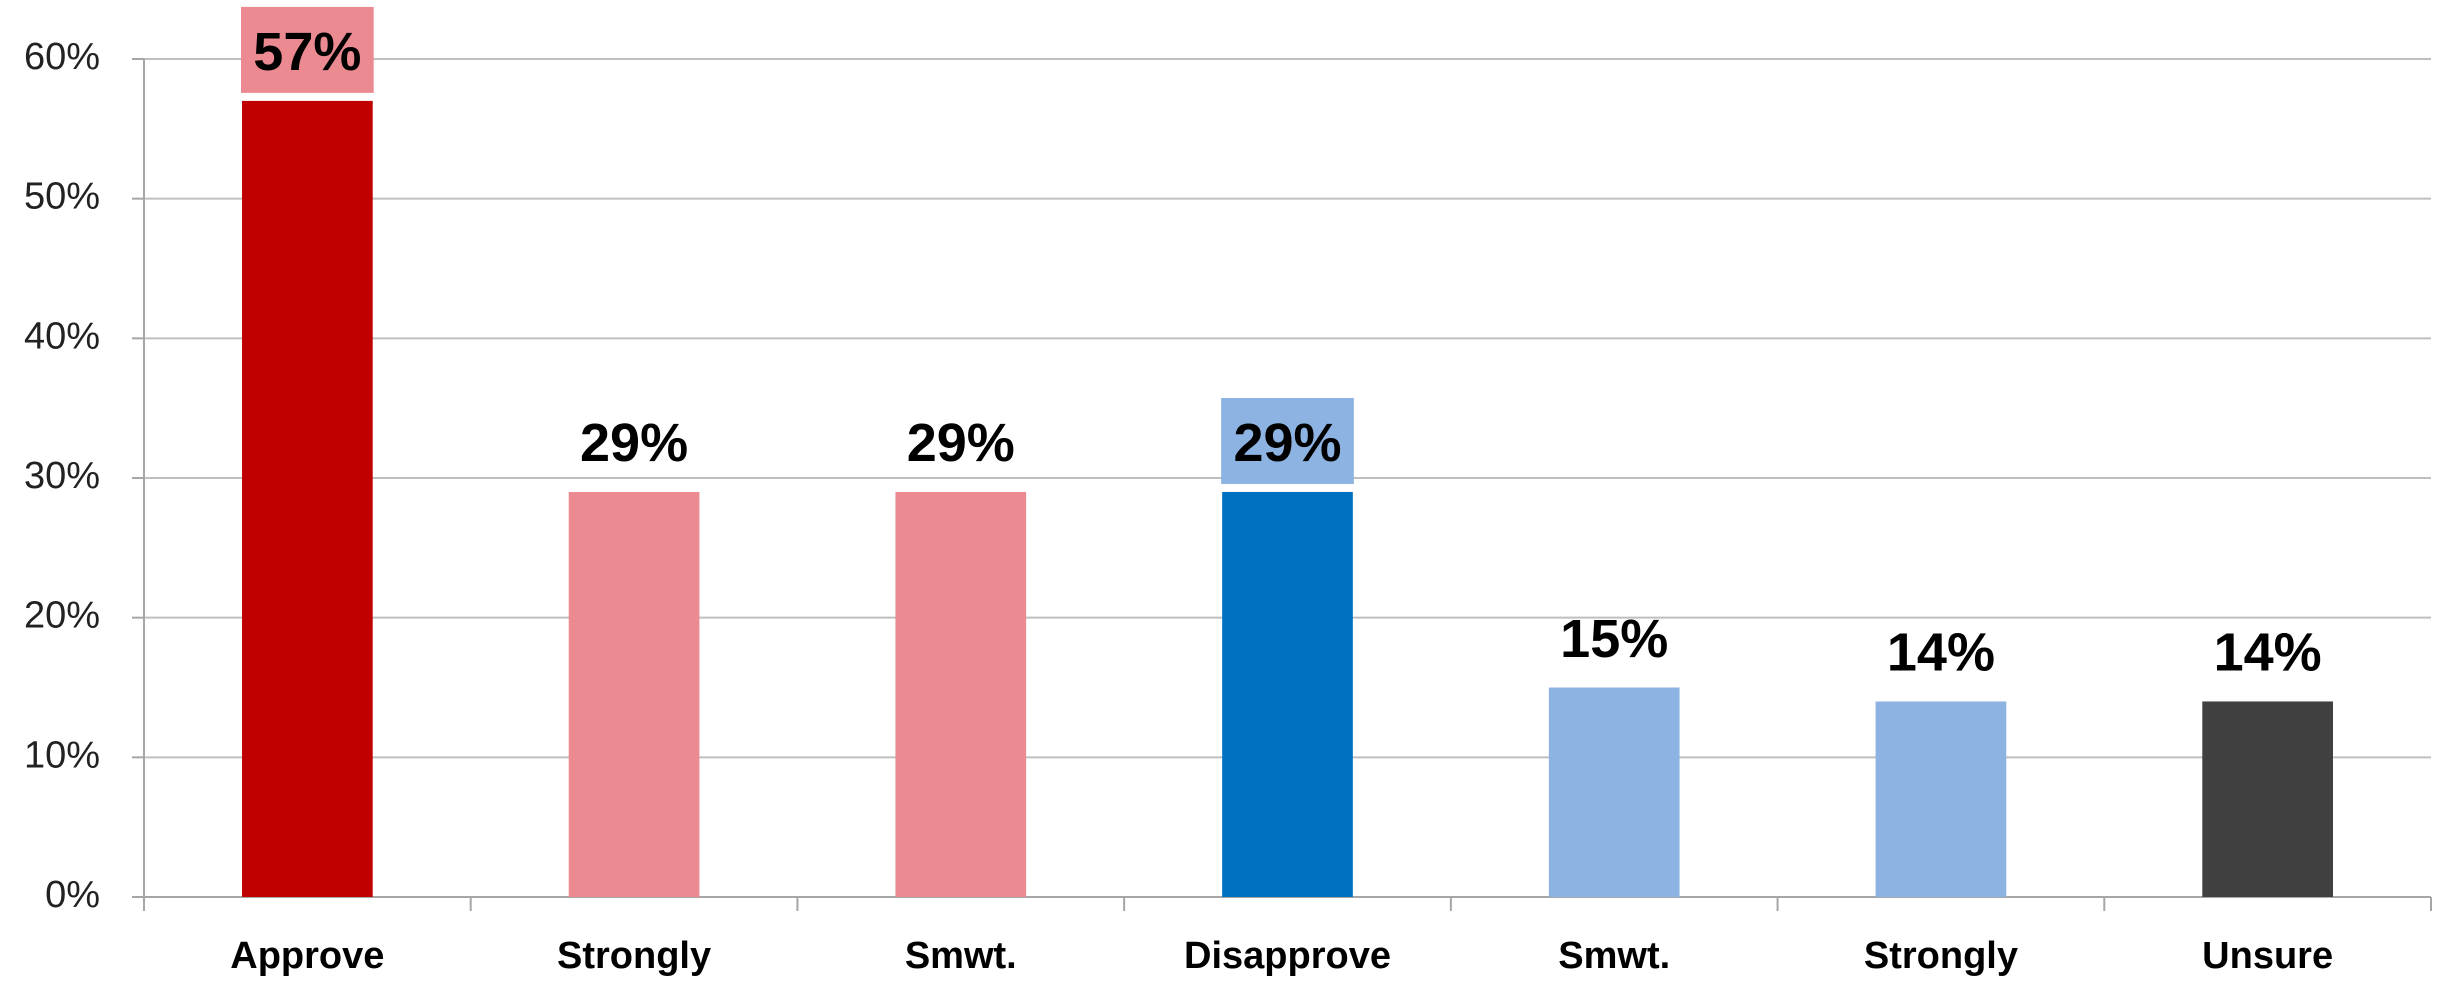 The image size is (2451, 991). I want to click on y-tick-label: 30%, so click(62, 476).